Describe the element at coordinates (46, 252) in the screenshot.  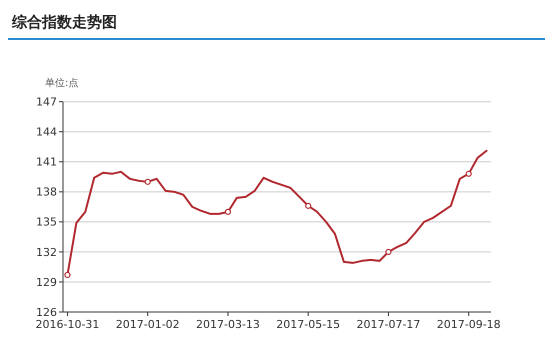
I see `y-tick-label: 132` at that location.